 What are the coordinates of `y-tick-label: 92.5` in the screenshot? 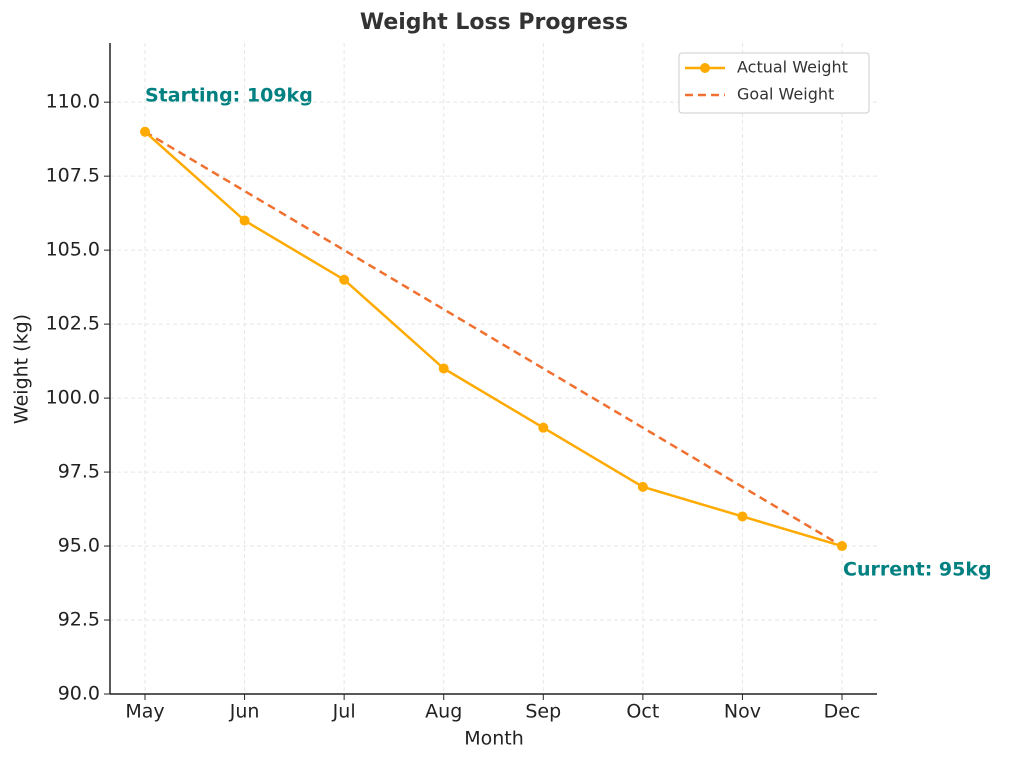 It's located at (79, 620).